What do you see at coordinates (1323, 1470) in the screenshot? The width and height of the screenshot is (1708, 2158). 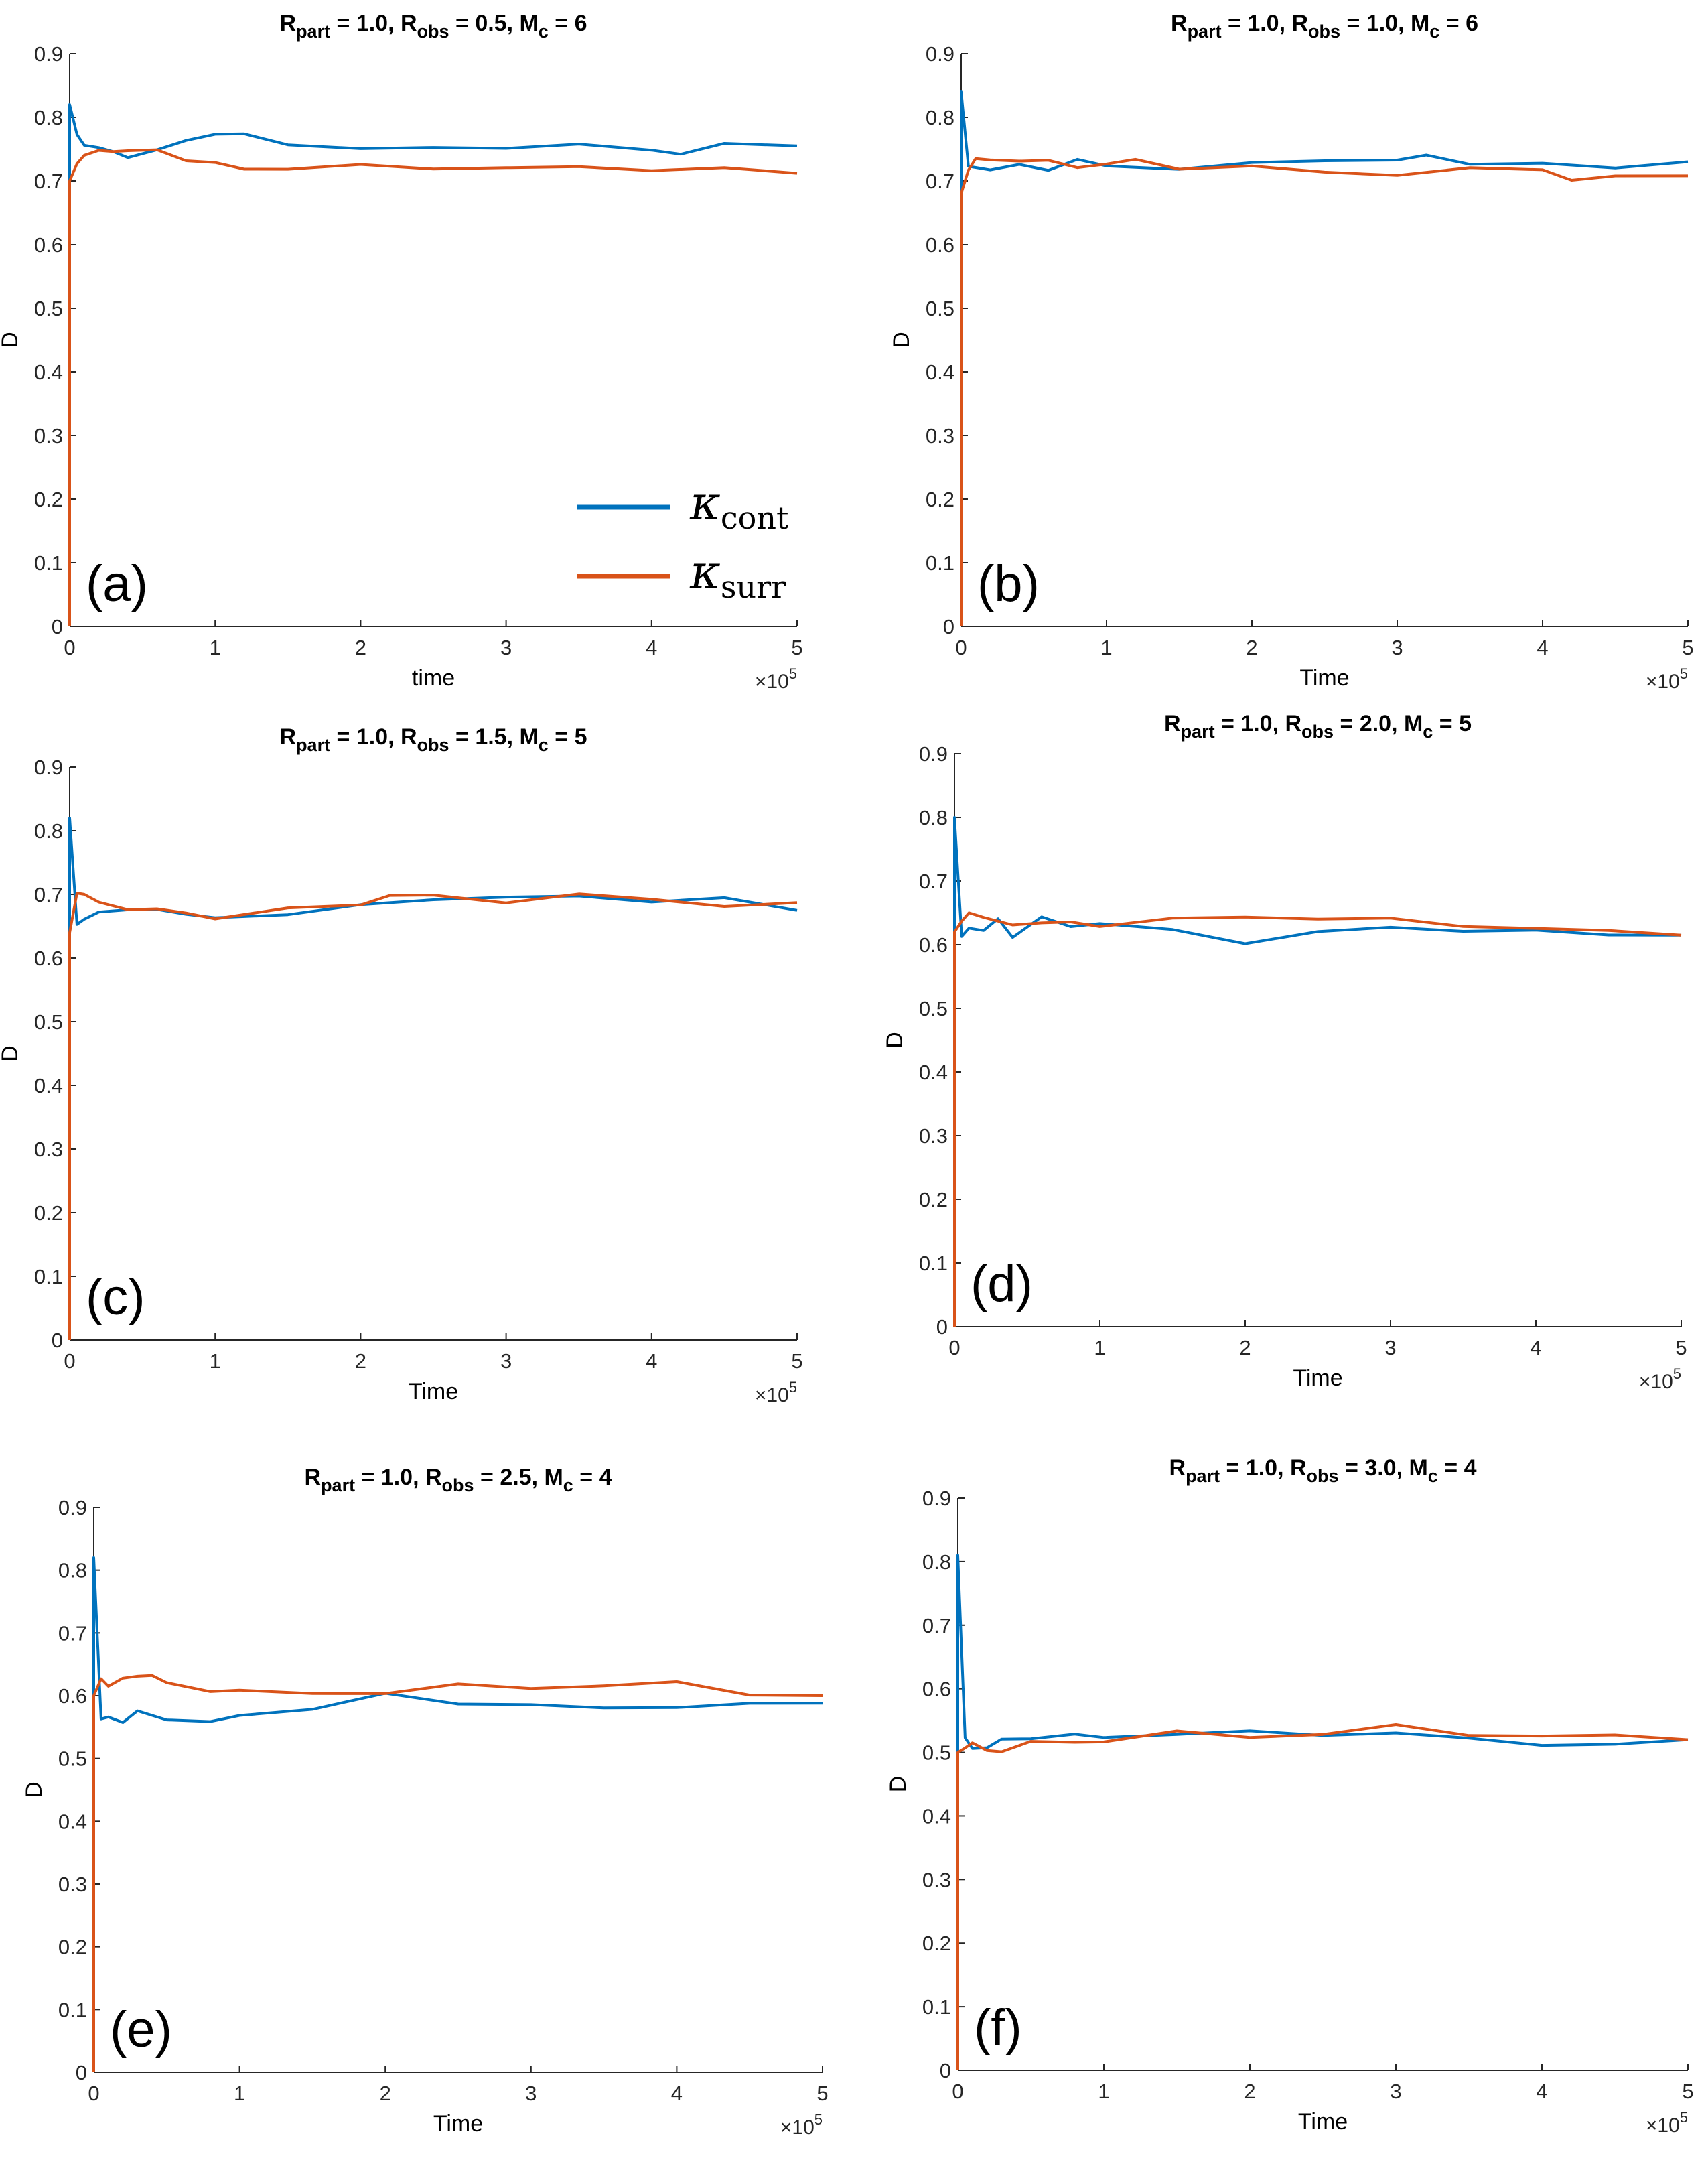 I see `panel-f-title: Rpart = 1.0, Robs = 3.0, Mc = 4` at bounding box center [1323, 1470].